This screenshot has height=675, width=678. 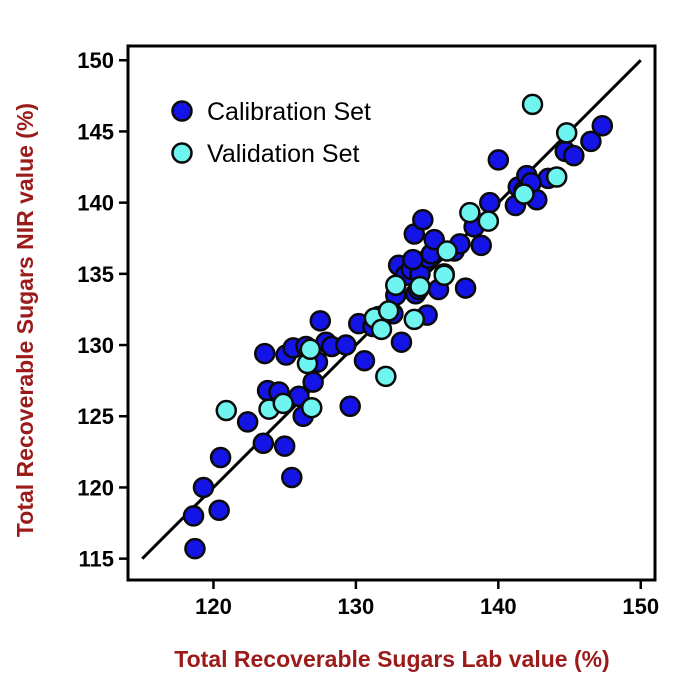 What do you see at coordinates (95, 203) in the screenshot?
I see `y-tick-label: 140` at bounding box center [95, 203].